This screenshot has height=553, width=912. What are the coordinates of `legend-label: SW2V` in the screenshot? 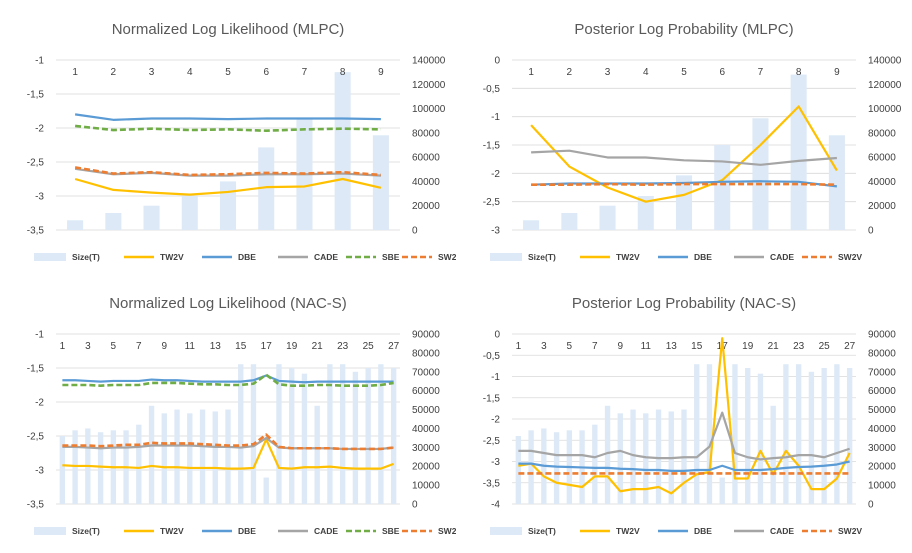 It's located at (850, 531).